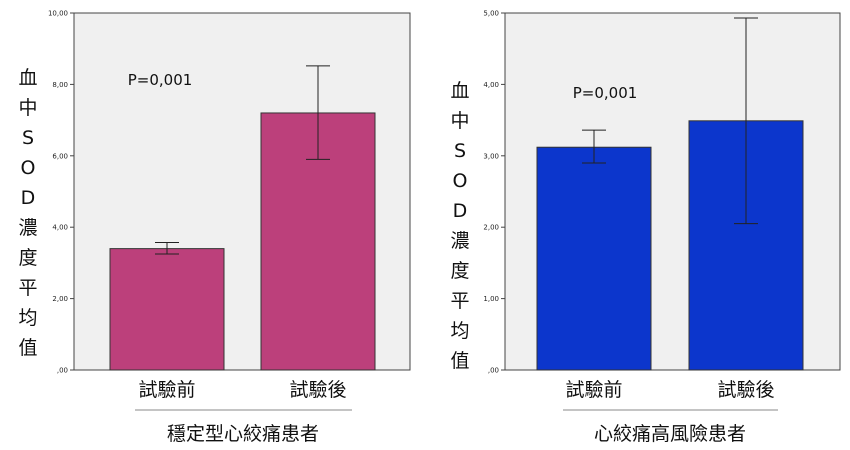 Image resolution: width=850 pixels, height=450 pixels. I want to click on y-tick-label: 8,00, so click(60, 85).